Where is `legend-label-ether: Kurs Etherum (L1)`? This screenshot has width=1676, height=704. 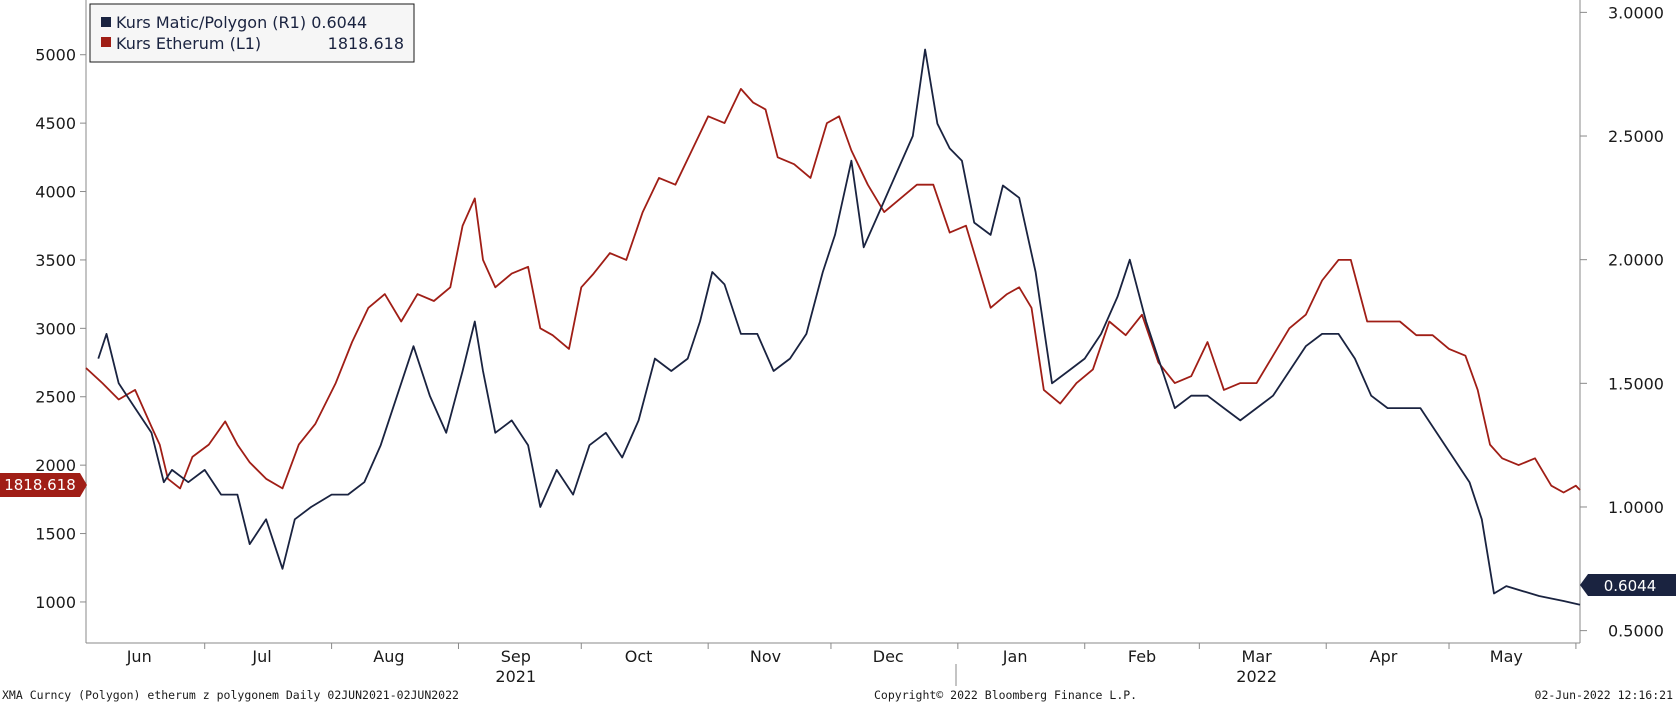
legend-label-ether: Kurs Etherum (L1) is located at coordinates (188, 43).